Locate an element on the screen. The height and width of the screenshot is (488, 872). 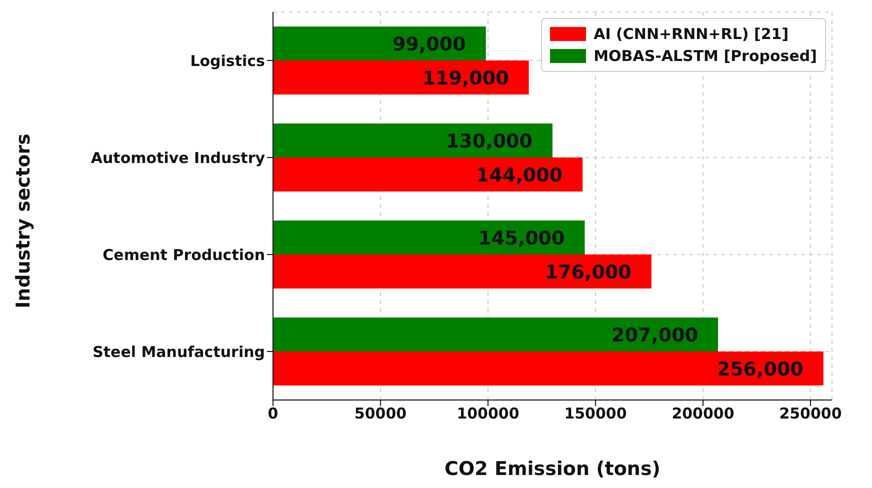
y-tick-label: Automotive Industry is located at coordinates (178, 157).